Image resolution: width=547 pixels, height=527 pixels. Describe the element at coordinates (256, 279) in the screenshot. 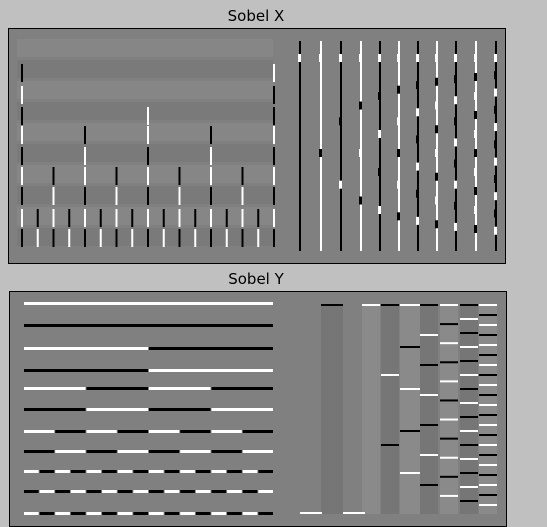

I see `sobel-y-title: Sobel Y` at that location.